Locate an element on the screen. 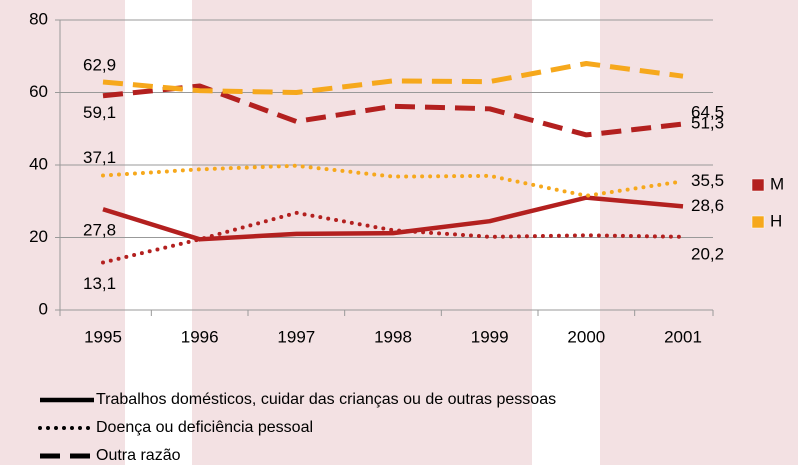  y-tick-label: 20 is located at coordinates (38, 236).